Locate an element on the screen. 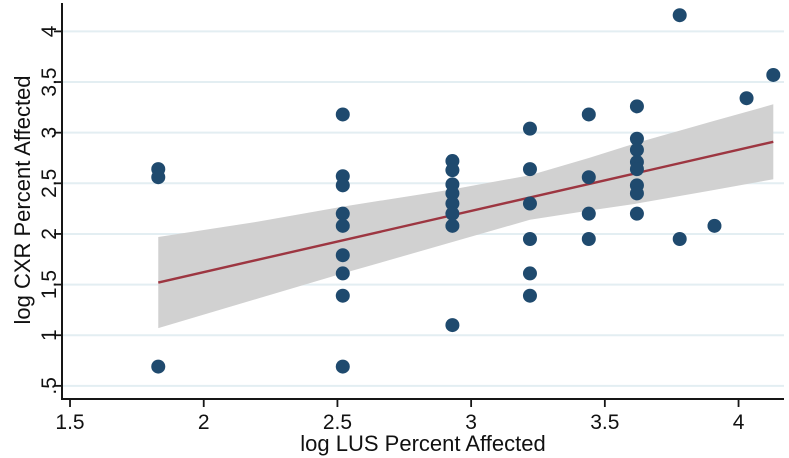  x-tick-label: 4 is located at coordinates (739, 422).